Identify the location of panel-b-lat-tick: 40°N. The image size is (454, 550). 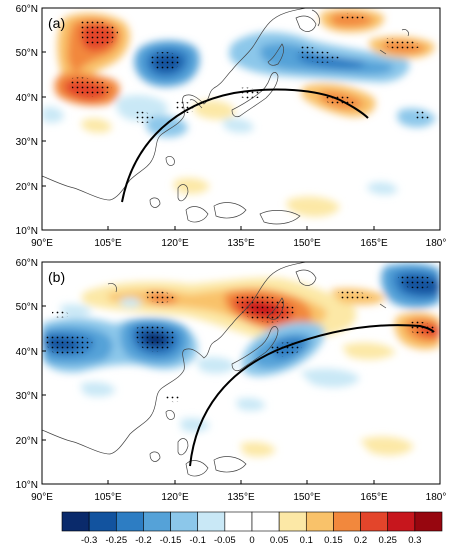
(27, 352).